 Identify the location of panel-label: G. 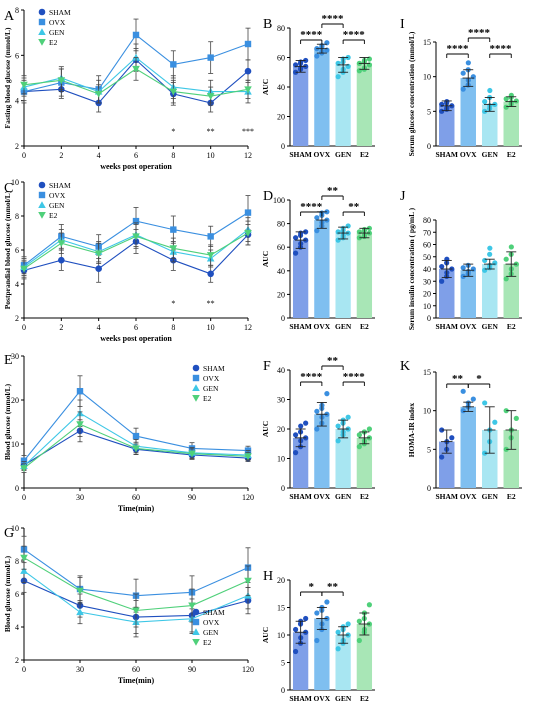
(9, 533).